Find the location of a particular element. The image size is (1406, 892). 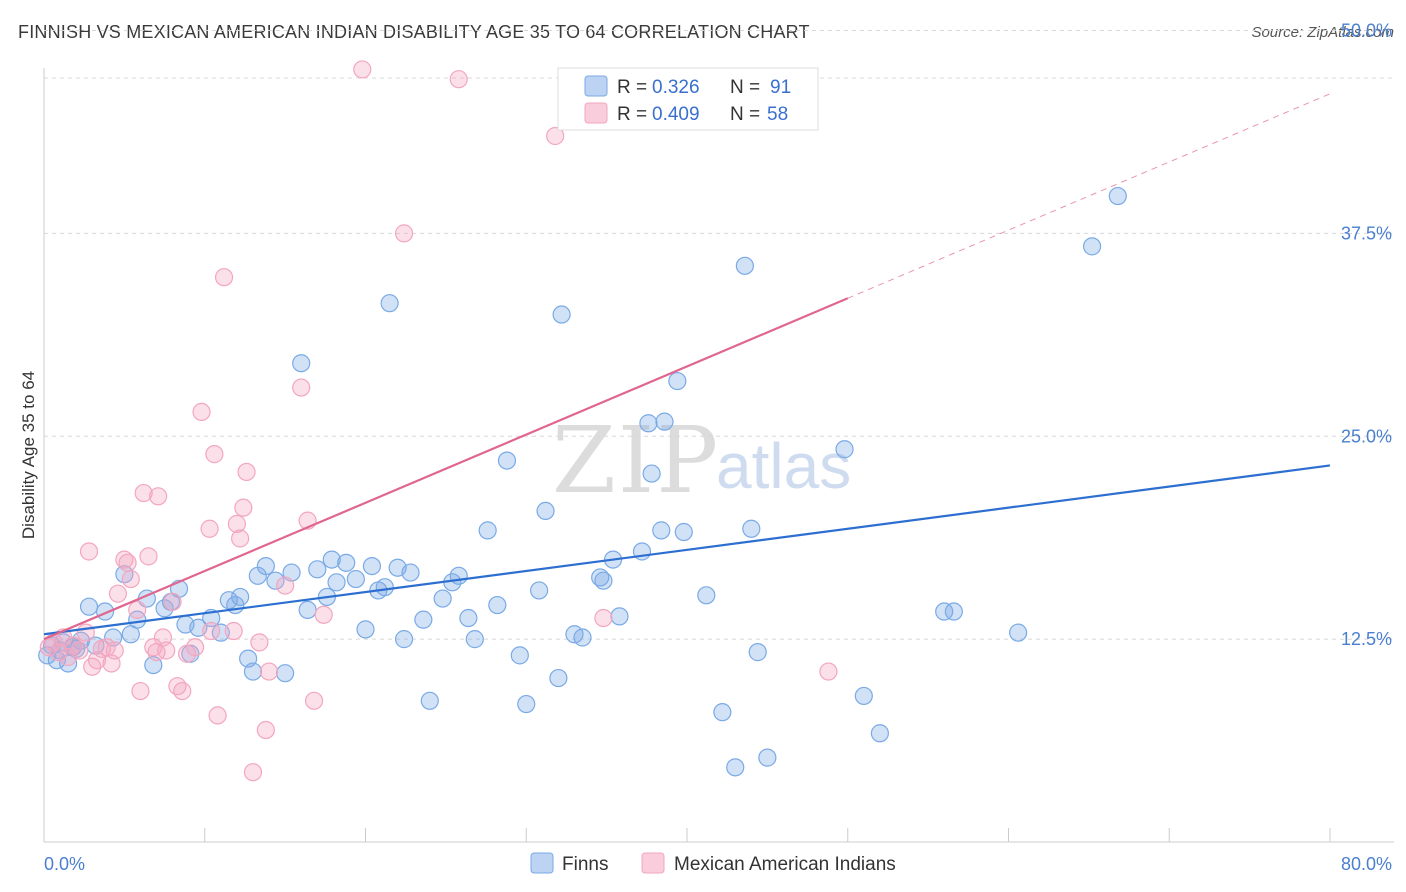

watermark-atlas: atlas is located at coordinates (783, 466).